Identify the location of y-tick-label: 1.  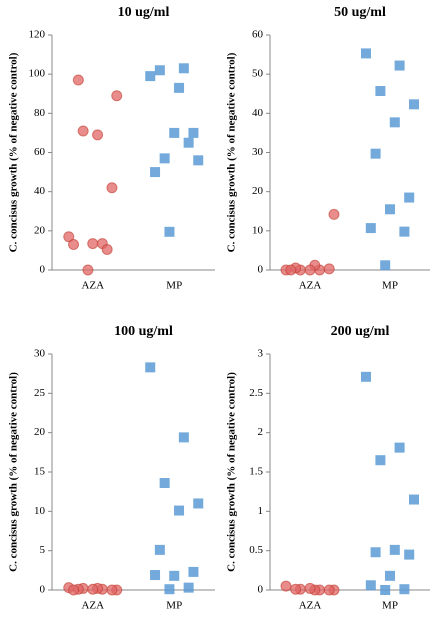
(261, 511).